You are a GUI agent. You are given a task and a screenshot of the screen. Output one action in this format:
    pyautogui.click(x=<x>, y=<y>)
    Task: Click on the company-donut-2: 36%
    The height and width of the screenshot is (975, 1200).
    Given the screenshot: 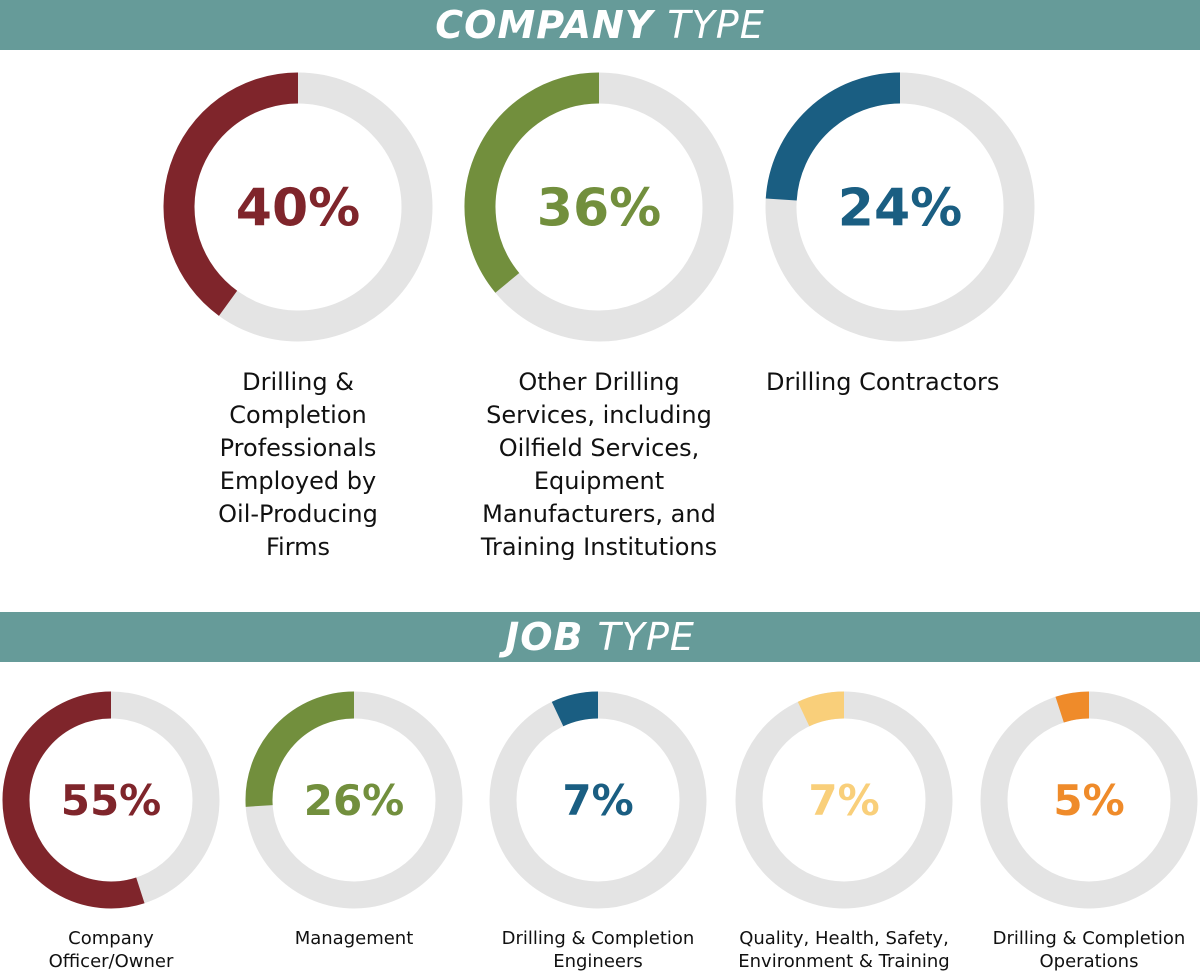 What is the action you would take?
    pyautogui.click(x=599, y=207)
    